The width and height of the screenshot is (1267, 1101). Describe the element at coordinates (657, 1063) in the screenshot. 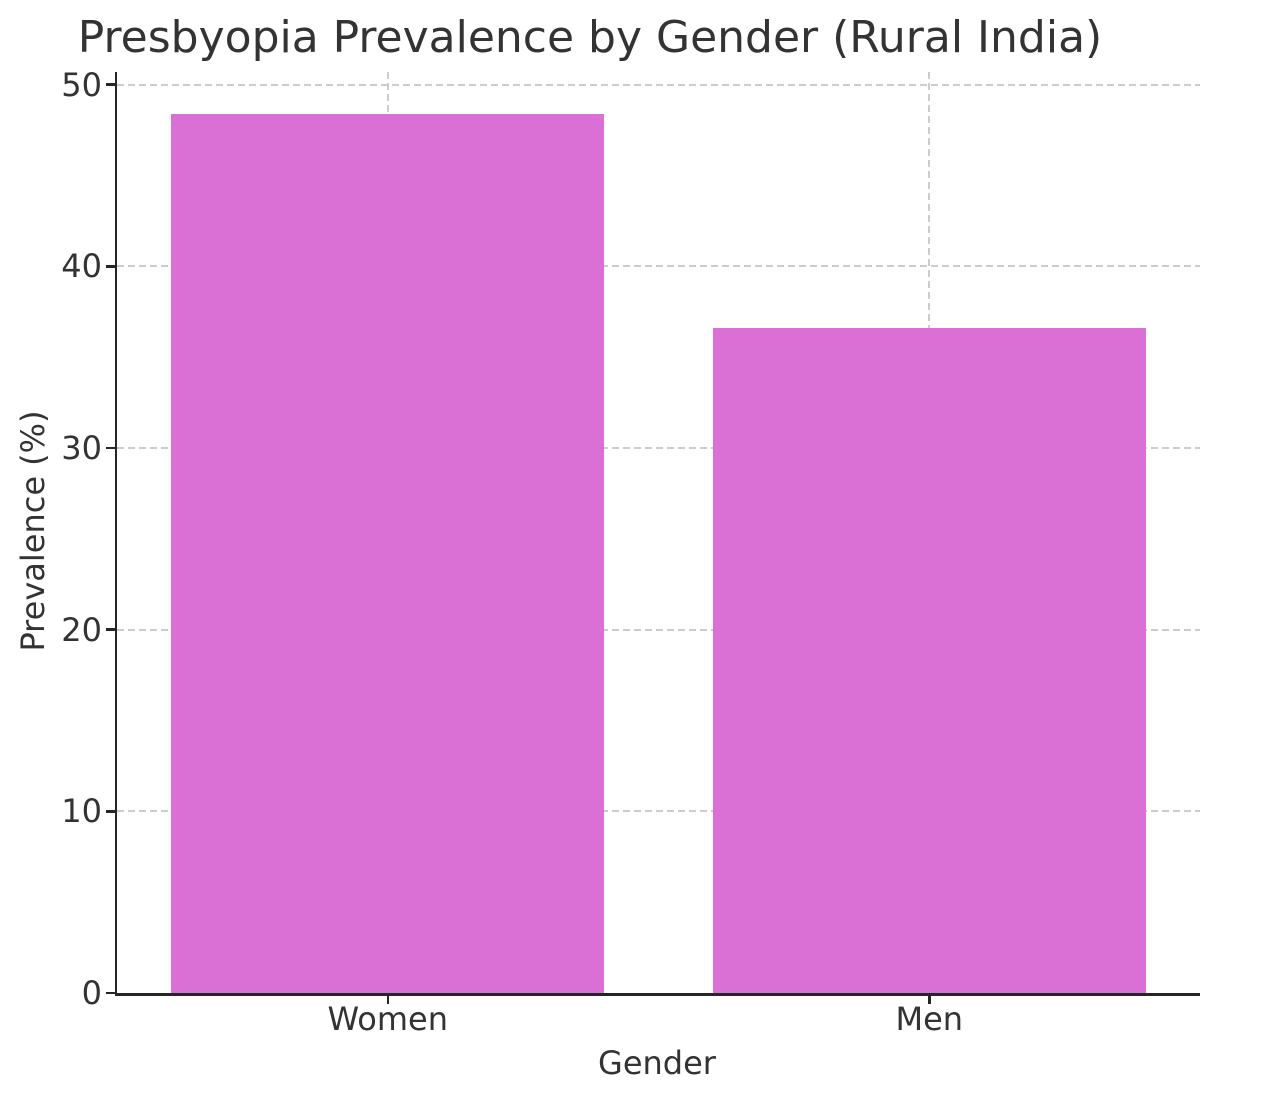

I see `x-axis-label: Gender` at that location.